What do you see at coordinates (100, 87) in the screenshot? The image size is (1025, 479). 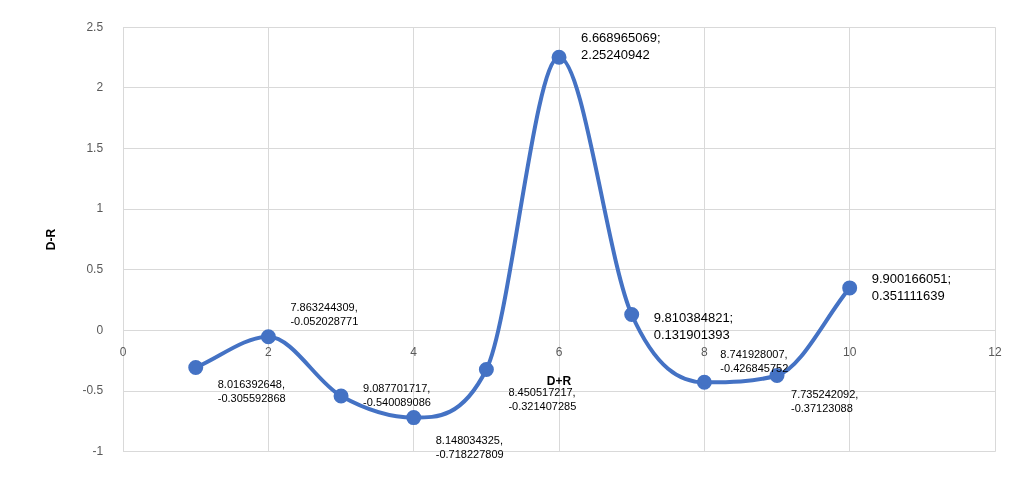 I see `y-tick-label: 2` at bounding box center [100, 87].